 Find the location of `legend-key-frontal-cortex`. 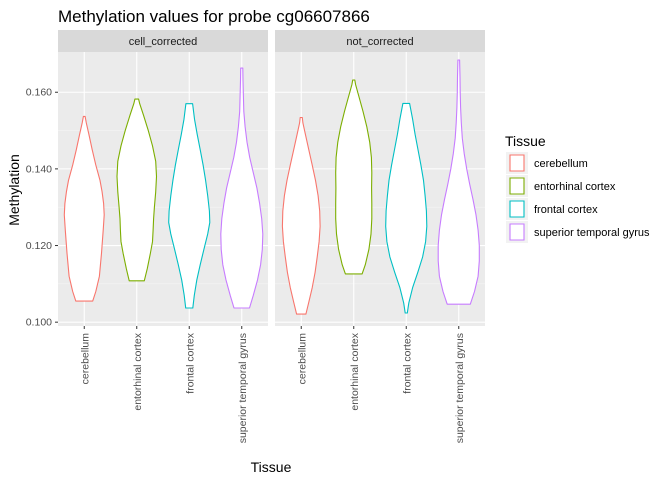

legend-key-frontal-cortex is located at coordinates (517, 209).